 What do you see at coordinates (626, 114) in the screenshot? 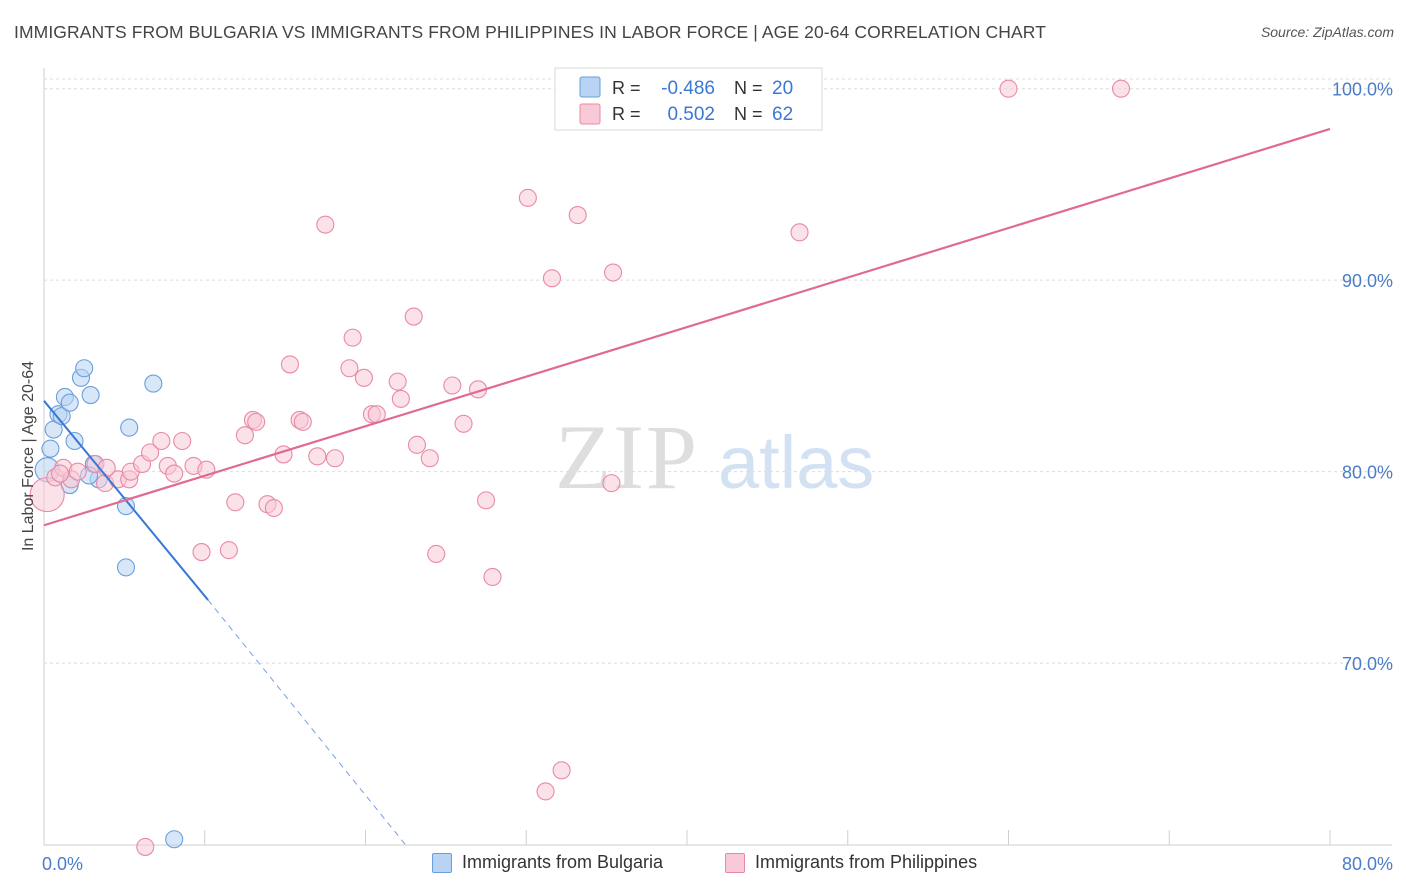
I see `legend-r-label-philippines: R =` at bounding box center [626, 114].